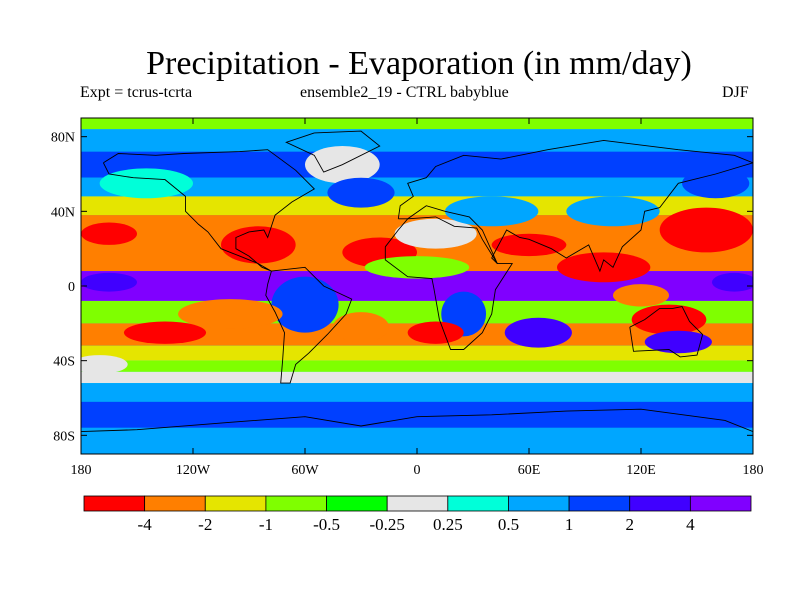 The height and width of the screenshot is (600, 800). Describe the element at coordinates (63, 138) in the screenshot. I see `lat-tick-label-0: 80N` at that location.